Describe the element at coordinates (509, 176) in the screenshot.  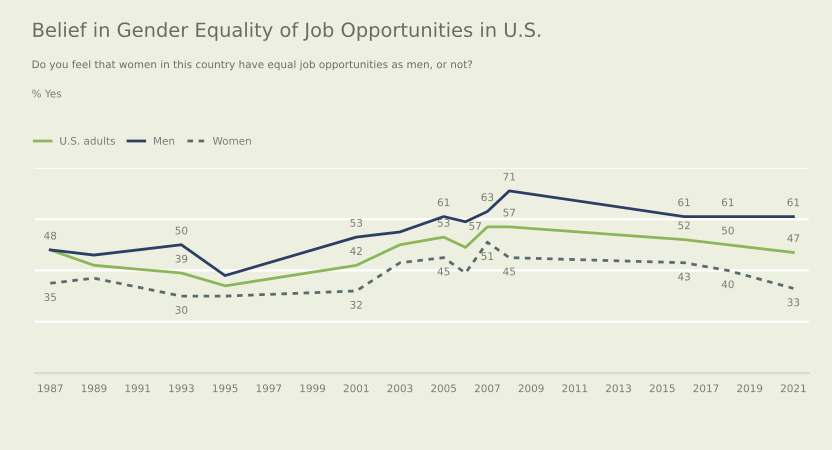
I see `data-label: 71` at that location.